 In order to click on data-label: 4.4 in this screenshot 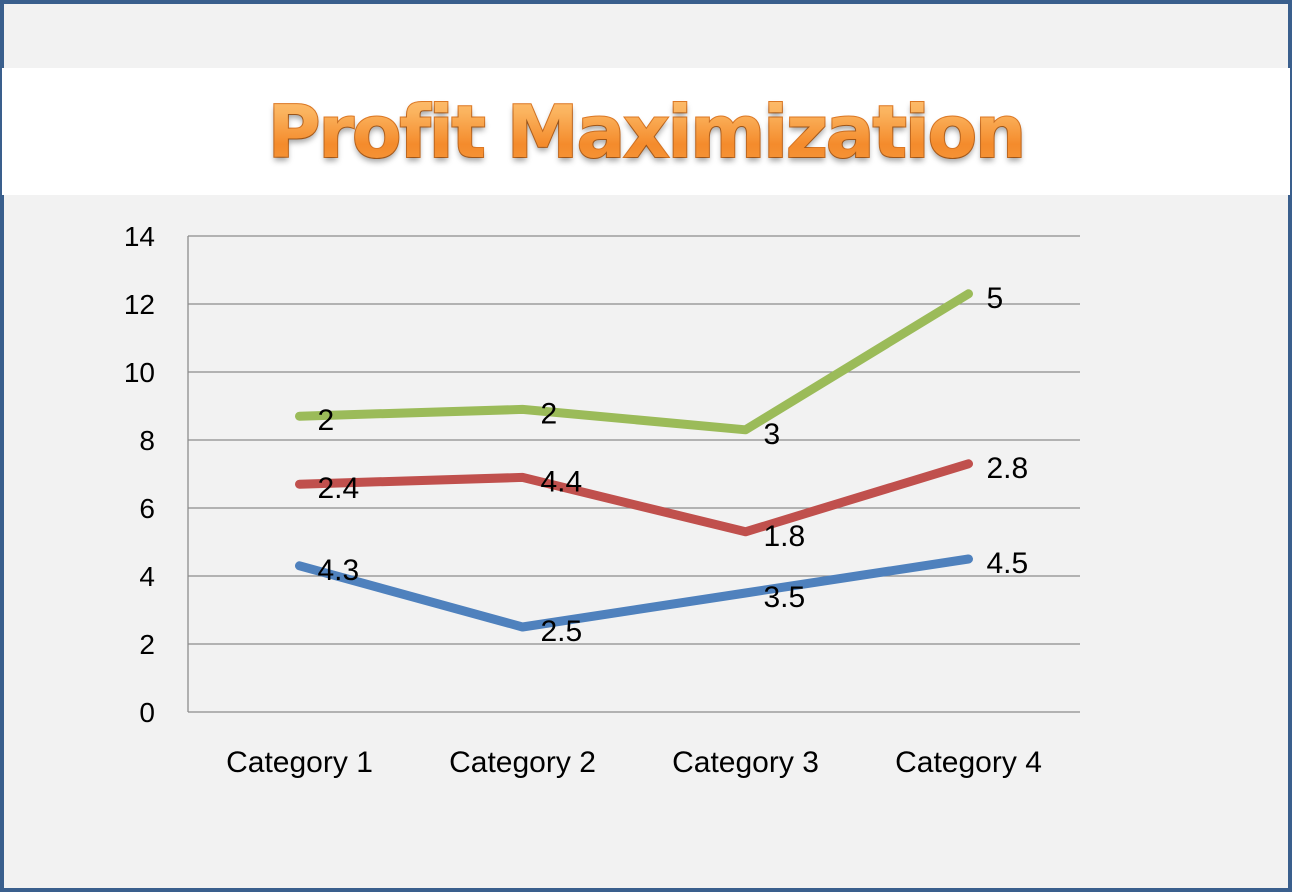, I will do `click(562, 481)`.